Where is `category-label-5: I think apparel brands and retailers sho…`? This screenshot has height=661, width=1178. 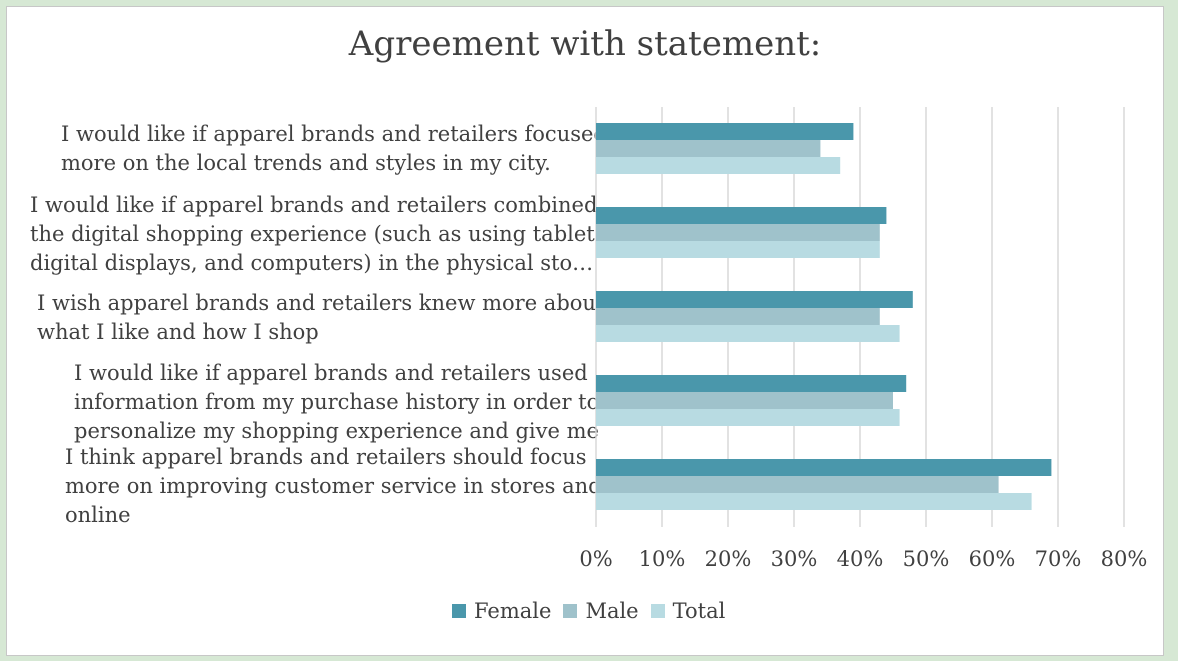
category-label-5: I think apparel brands and retailers sho… is located at coordinates (333, 486).